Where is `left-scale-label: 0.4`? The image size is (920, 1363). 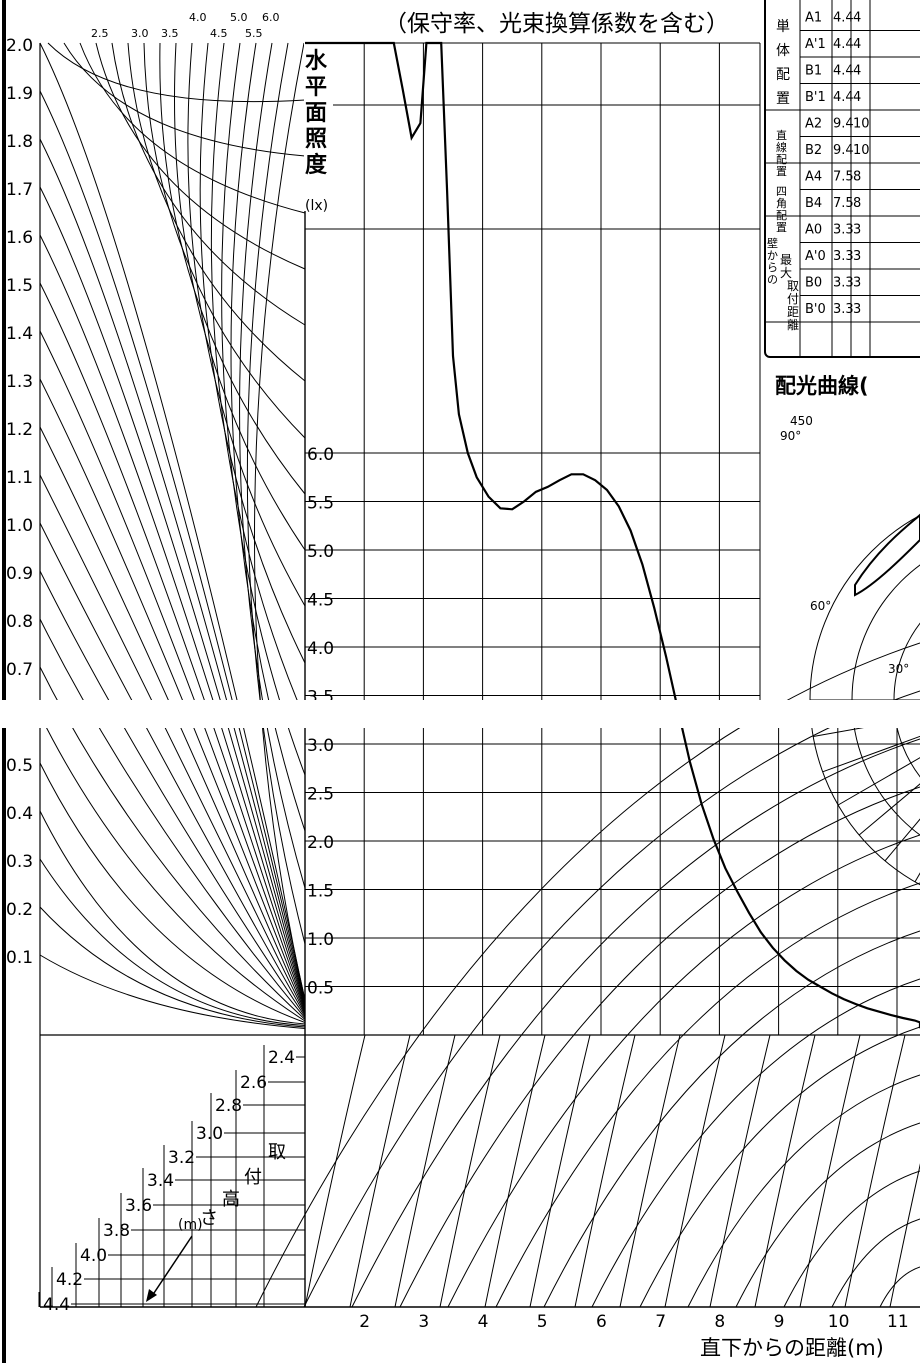
left-scale-label: 0.4 is located at coordinates (19, 814).